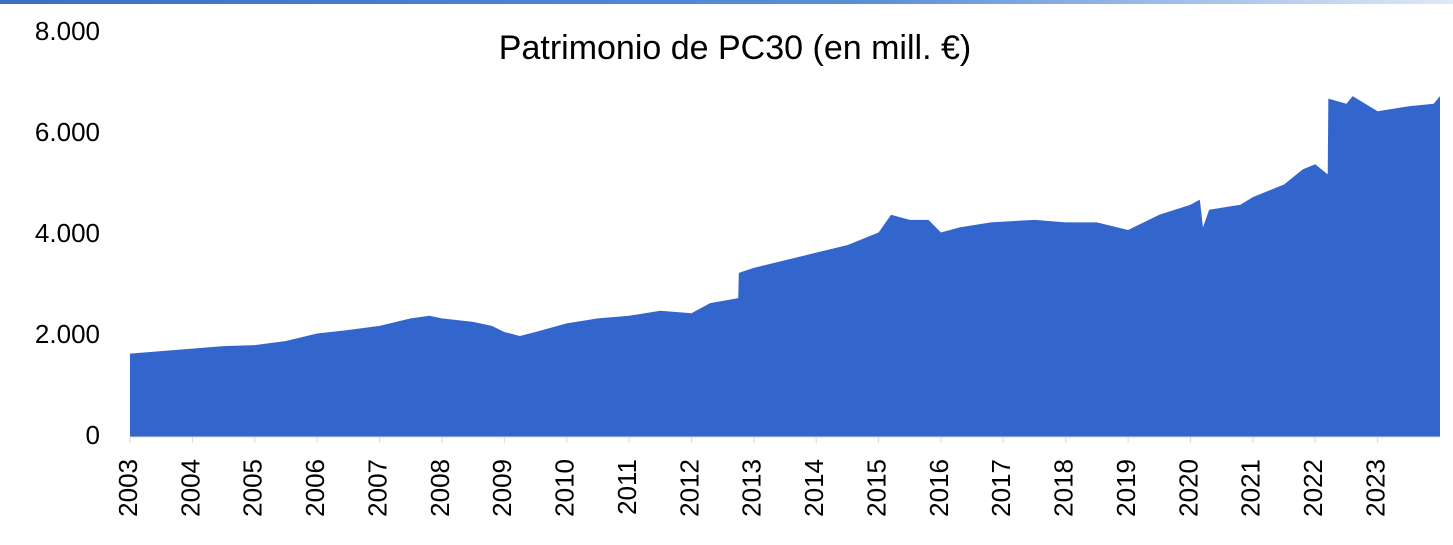 This screenshot has height=545, width=1453. I want to click on x-tick-label: 2023, so click(1375, 488).